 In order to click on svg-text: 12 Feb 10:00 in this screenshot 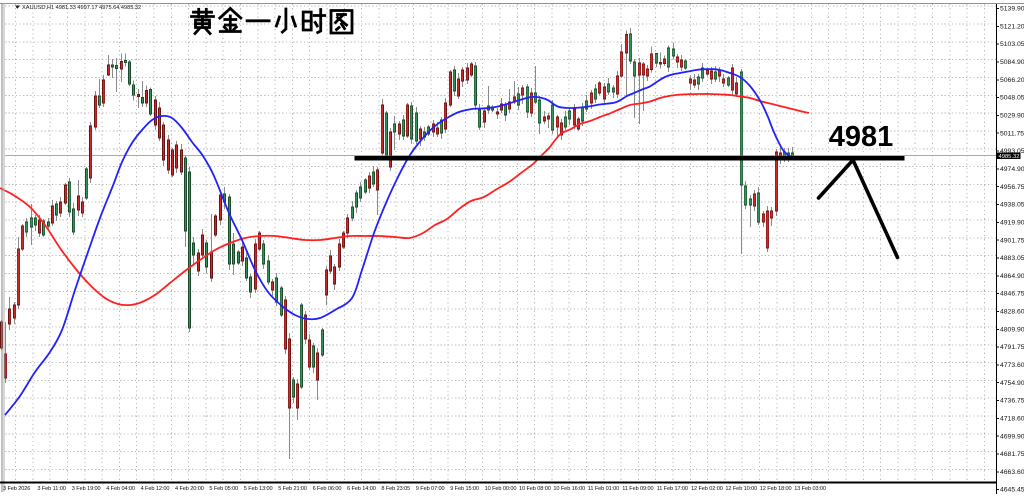, I will do `click(741, 489)`.